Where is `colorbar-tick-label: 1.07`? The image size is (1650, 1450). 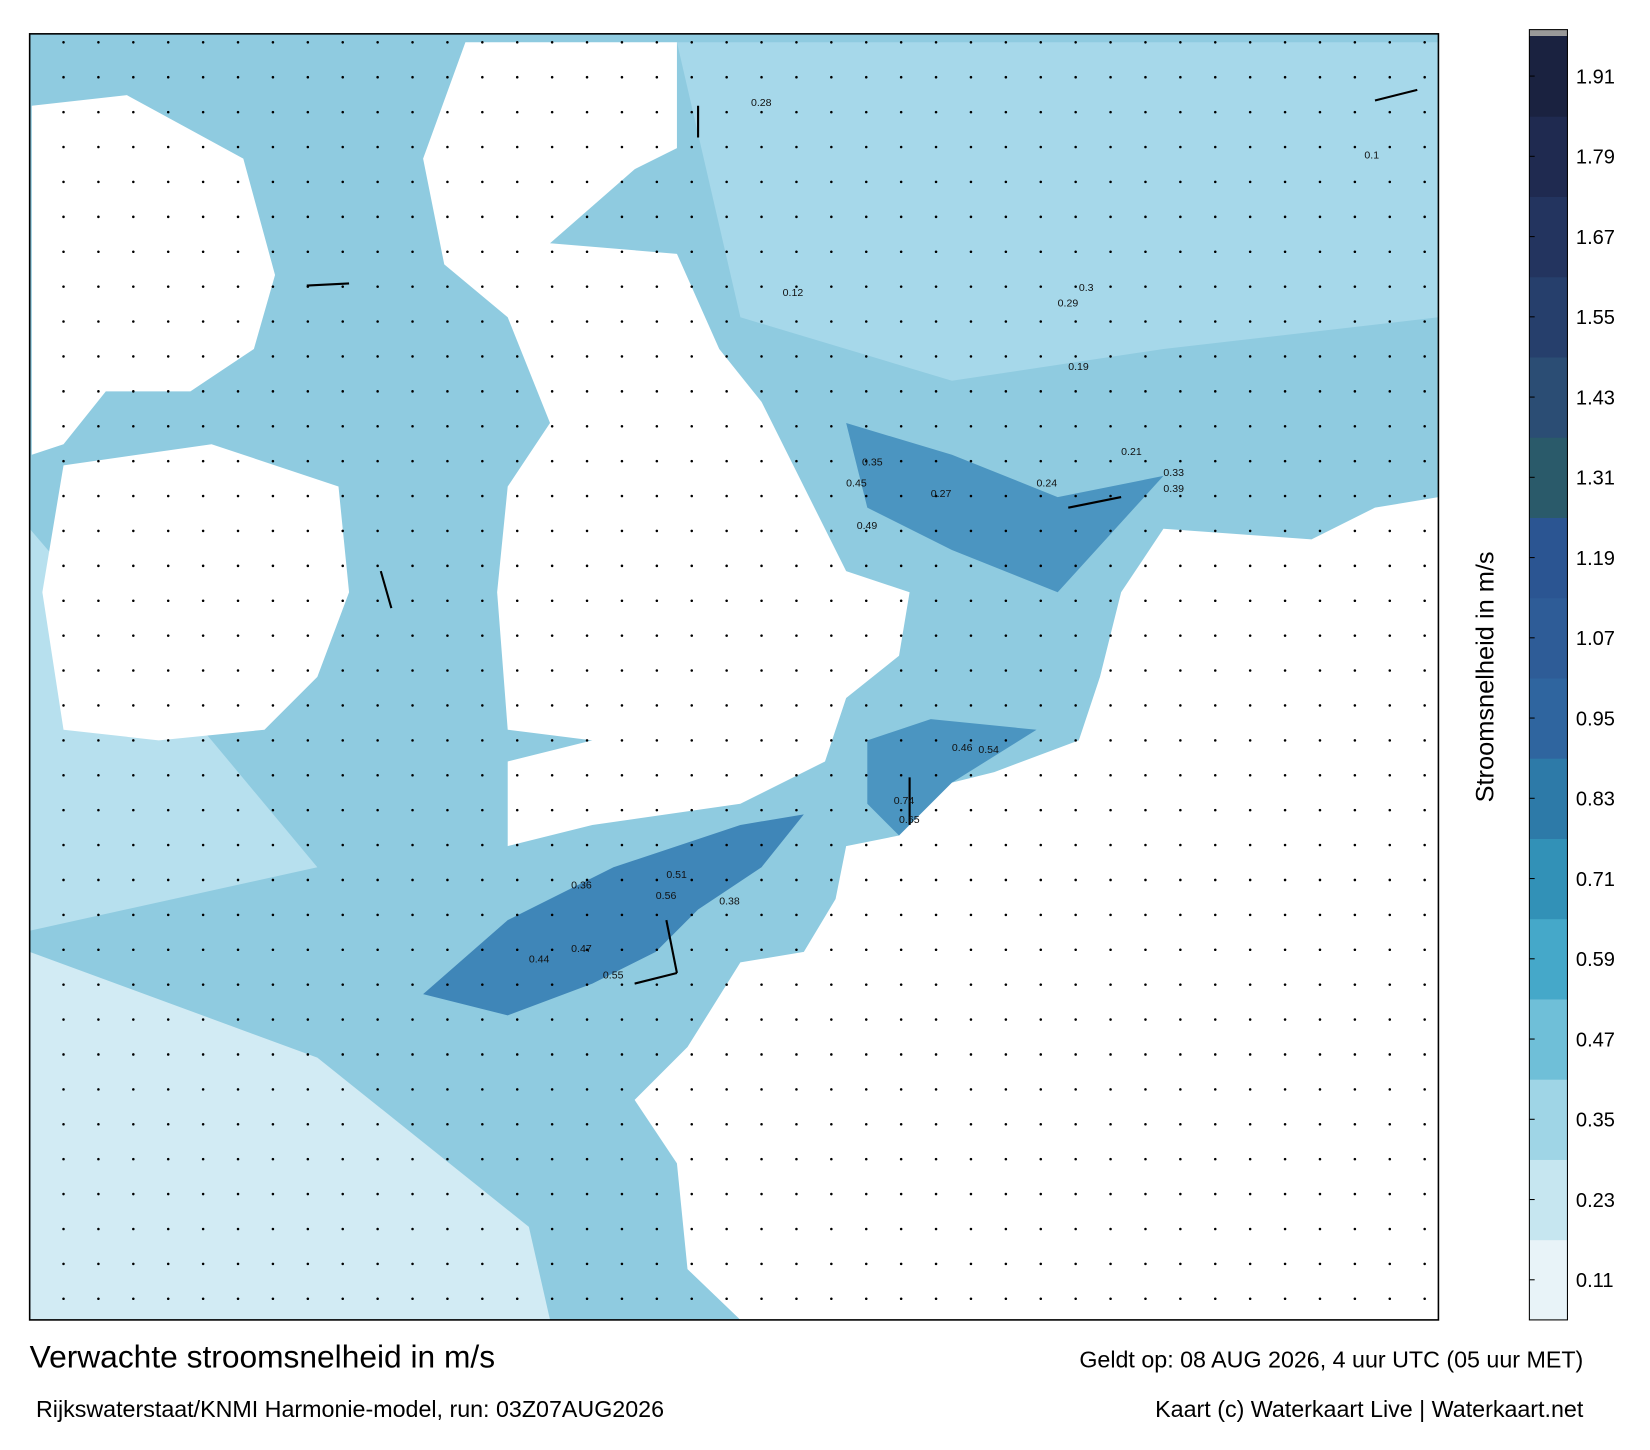
colorbar-tick-label: 1.07 is located at coordinates (1595, 639).